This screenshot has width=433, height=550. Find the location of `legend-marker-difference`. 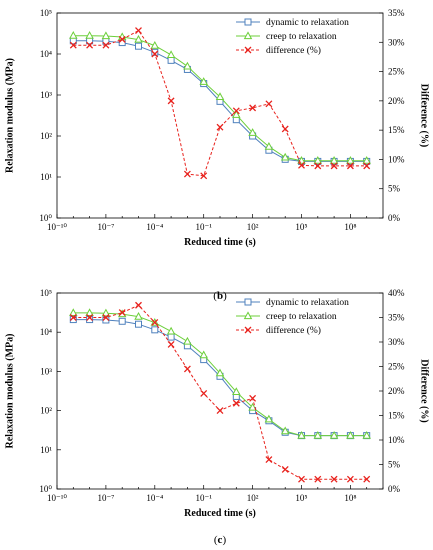

legend-marker-difference is located at coordinates (248, 330).